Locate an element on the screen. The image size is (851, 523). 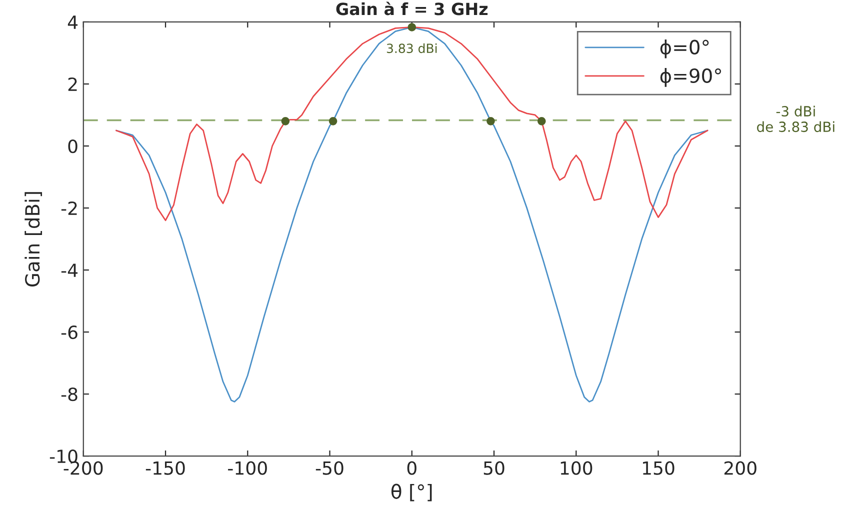
ref-line-label: -3 dBi de 3.83 dBi is located at coordinates (795, 119).